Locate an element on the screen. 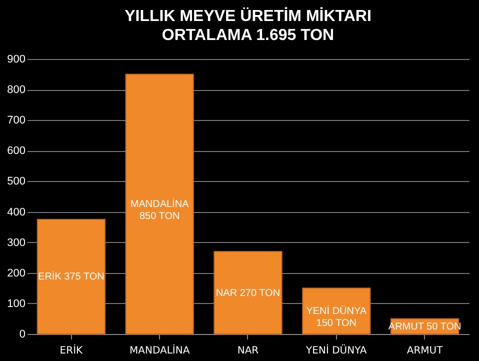  y-tick-label: 800 is located at coordinates (16, 90).